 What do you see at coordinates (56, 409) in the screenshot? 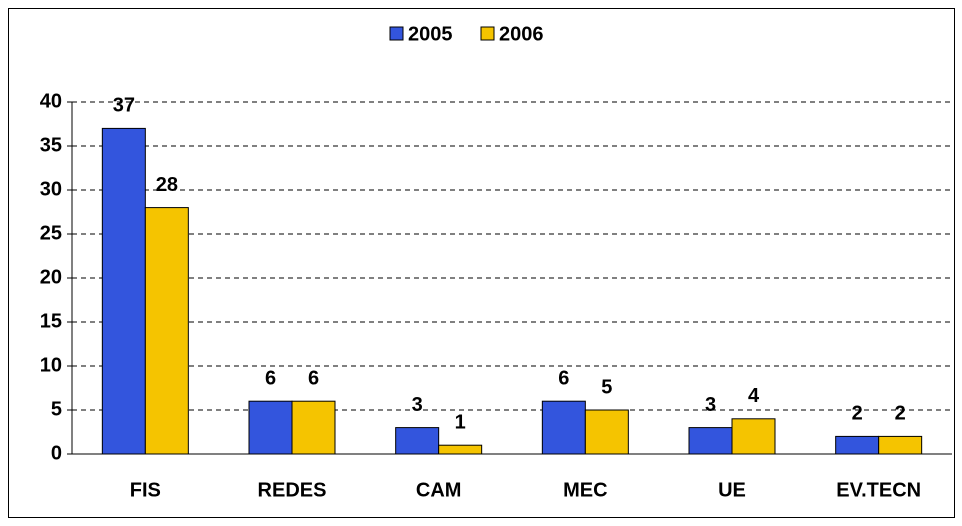
I see `y-tick-label: 5` at bounding box center [56, 409].